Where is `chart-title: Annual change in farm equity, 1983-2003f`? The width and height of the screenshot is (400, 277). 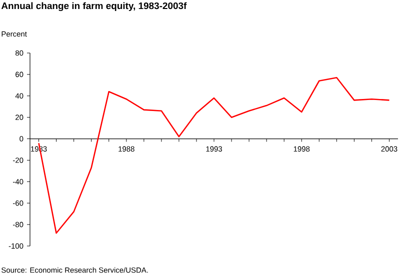 chart-title: Annual change in farm equity, 1983-2003f is located at coordinates (94, 7).